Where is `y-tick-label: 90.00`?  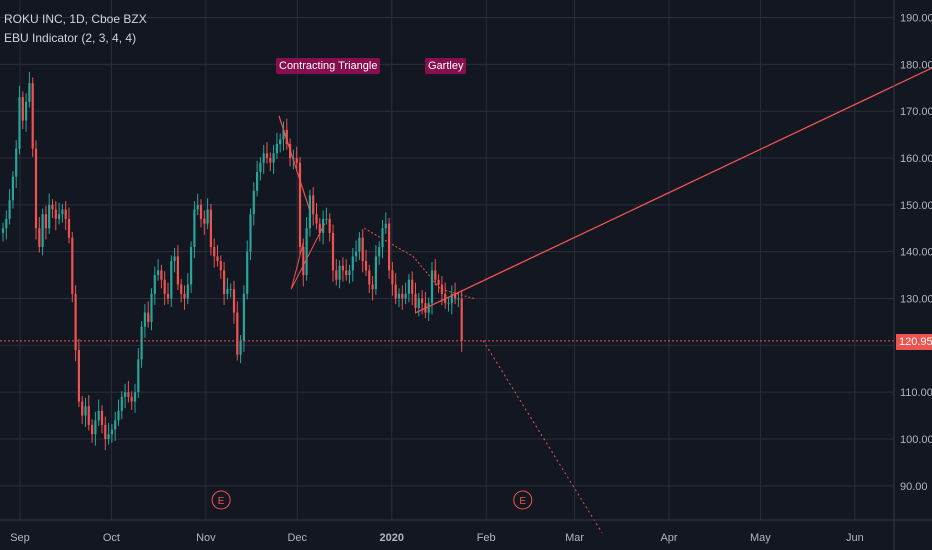 y-tick-label: 90.00 is located at coordinates (914, 487).